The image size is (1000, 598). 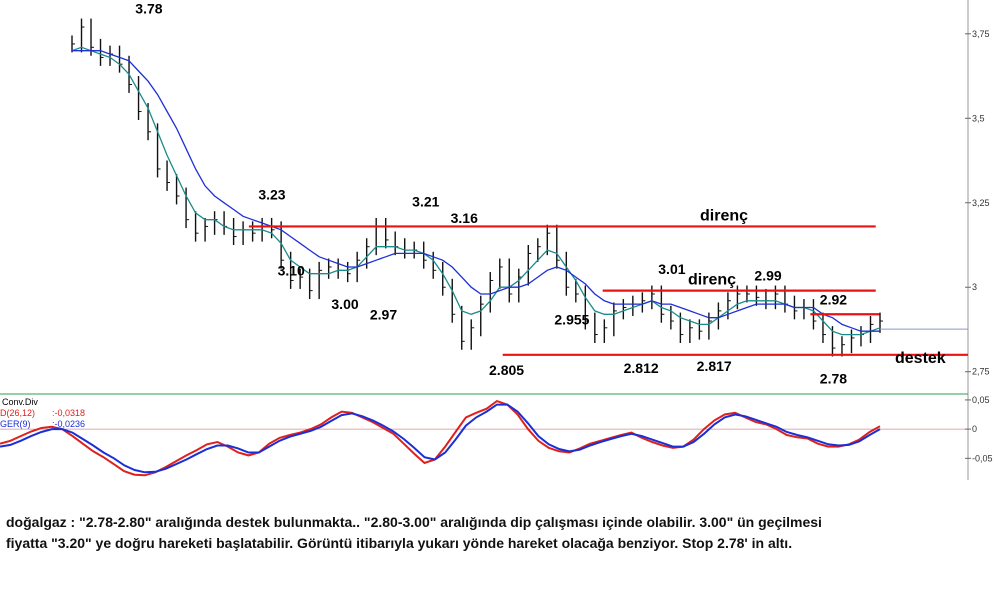 What do you see at coordinates (20, 402) in the screenshot?
I see `indicator-title: Conv.Div` at bounding box center [20, 402].